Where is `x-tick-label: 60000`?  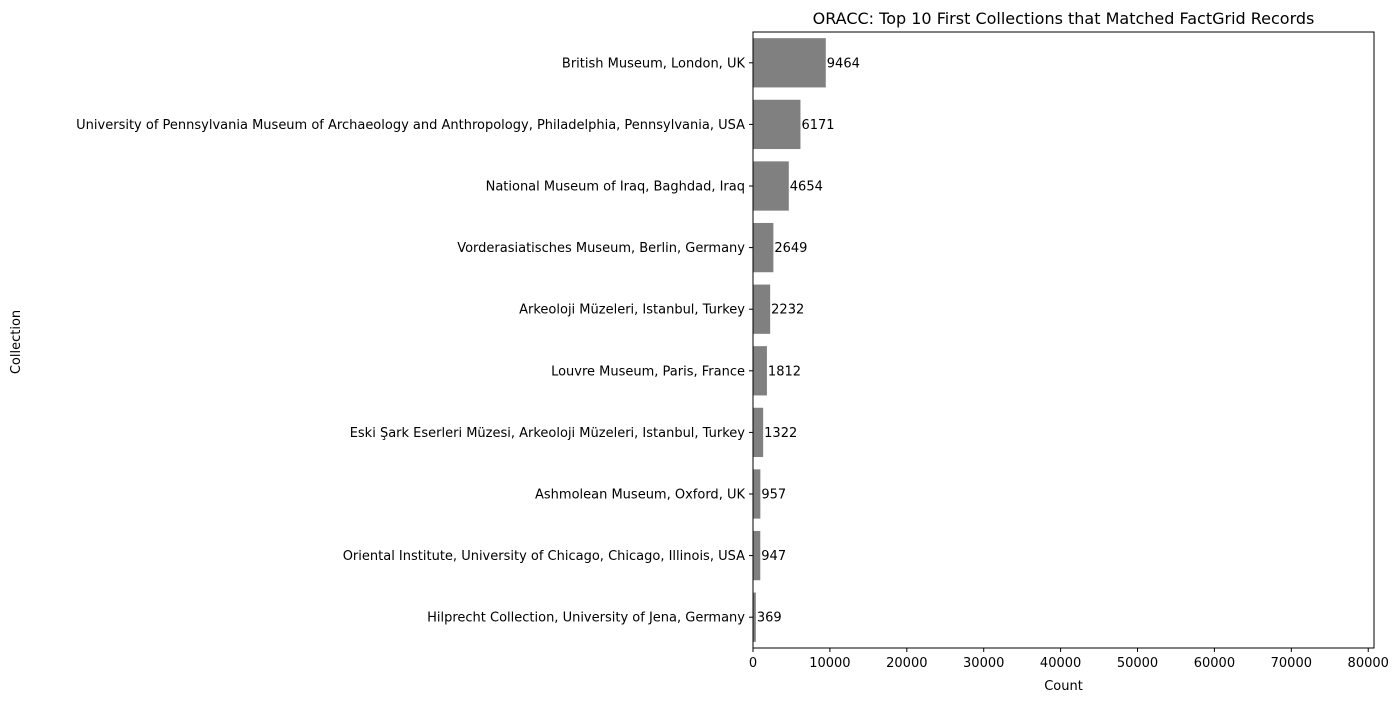
x-tick-label: 60000 is located at coordinates (1214, 663).